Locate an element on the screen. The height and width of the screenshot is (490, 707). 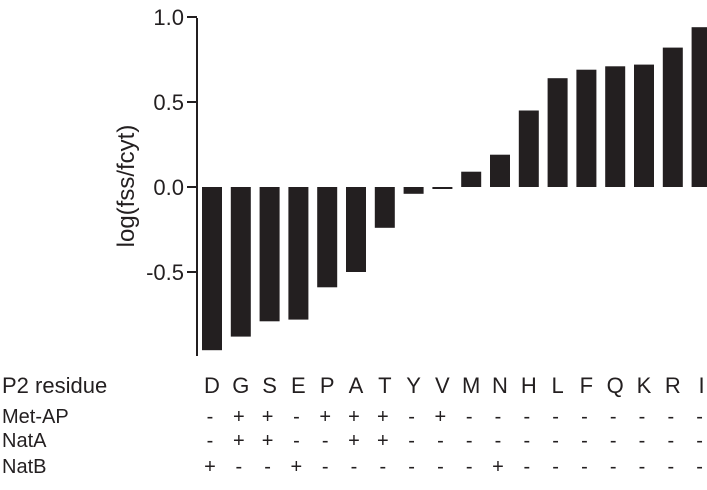
category-label: S is located at coordinates (269, 385).